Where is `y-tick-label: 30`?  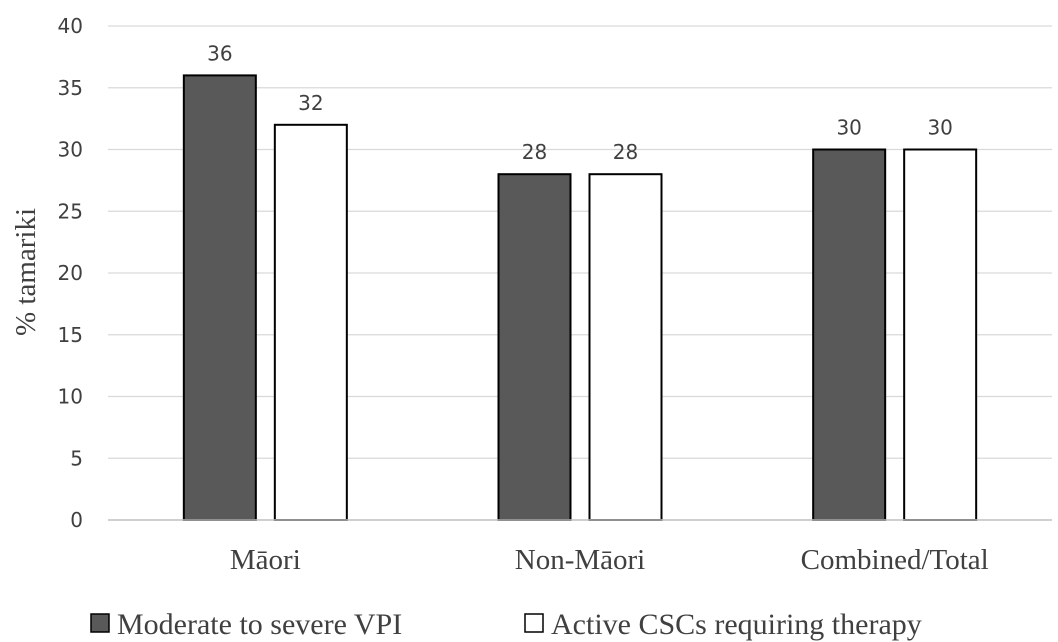 y-tick-label: 30 is located at coordinates (70, 150).